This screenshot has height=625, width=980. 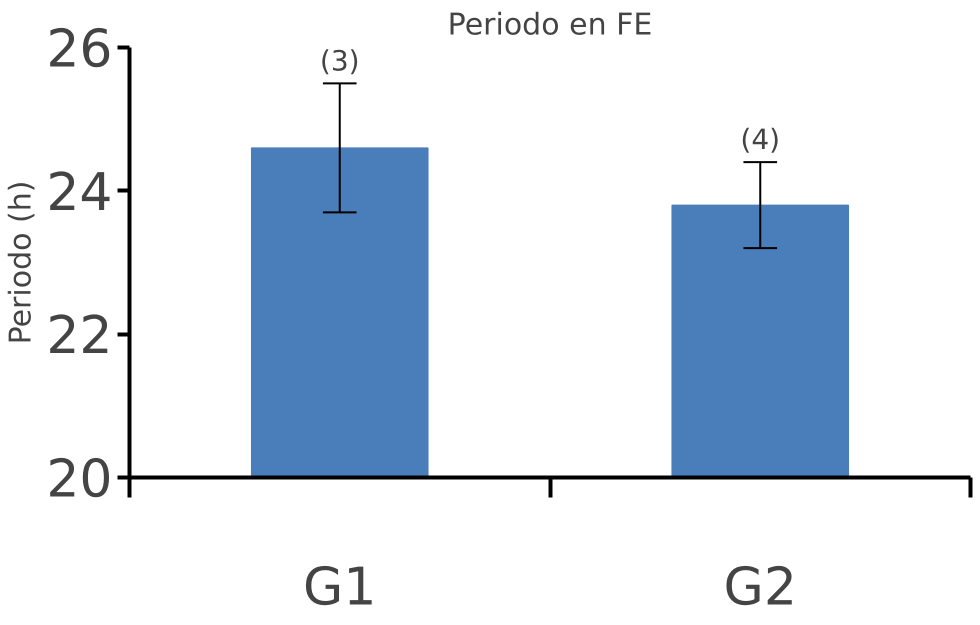 I want to click on x-tick-label: G2, so click(x=760, y=588).